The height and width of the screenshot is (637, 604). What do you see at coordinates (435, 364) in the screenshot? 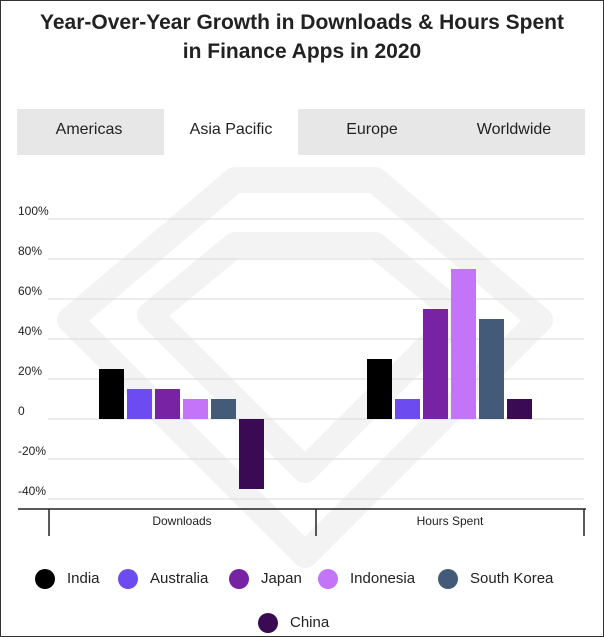
I see `bar-japan-hours-spent` at bounding box center [435, 364].